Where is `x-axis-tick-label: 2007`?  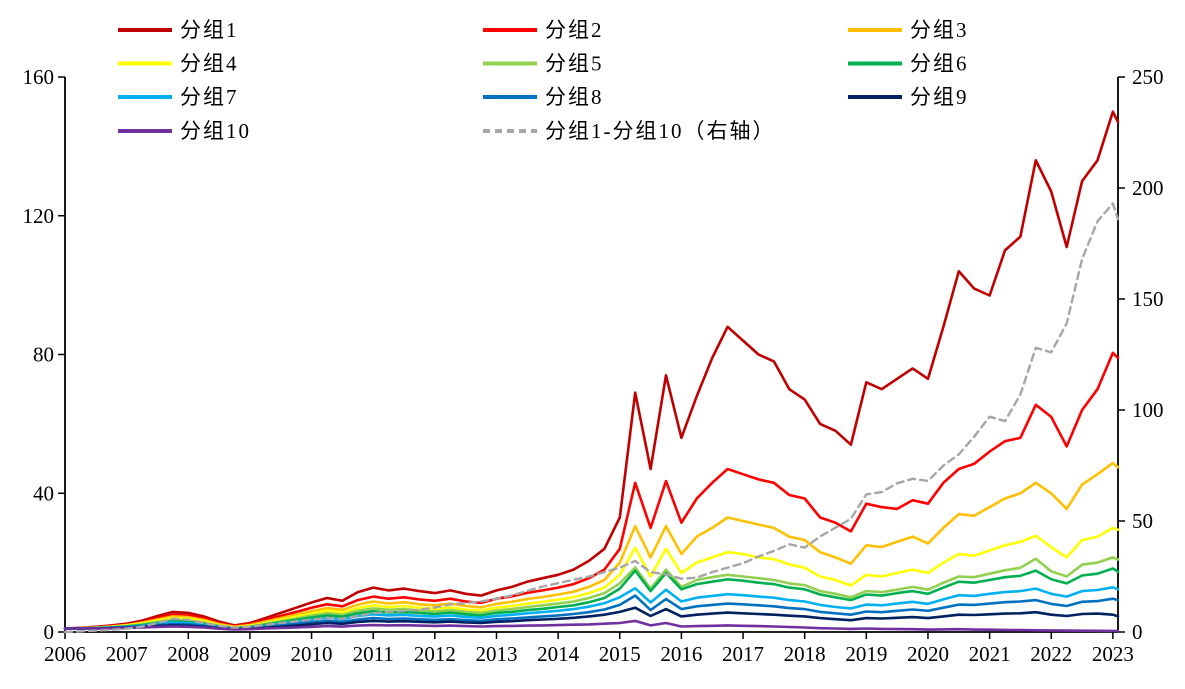
x-axis-tick-label: 2007 is located at coordinates (127, 654).